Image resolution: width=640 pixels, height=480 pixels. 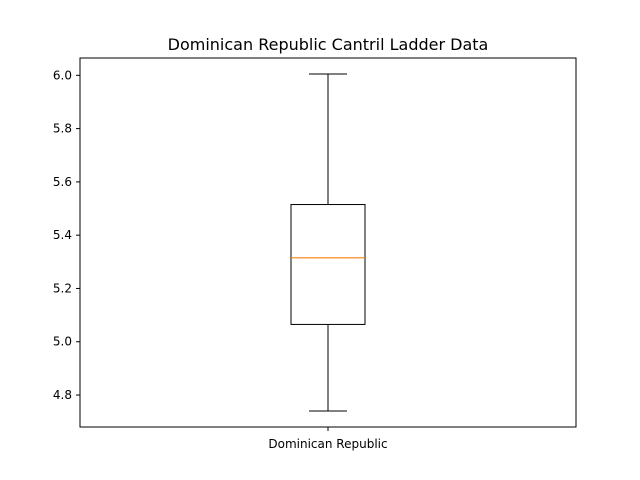 I want to click on y-tick-label: 5.8, so click(x=62, y=129).